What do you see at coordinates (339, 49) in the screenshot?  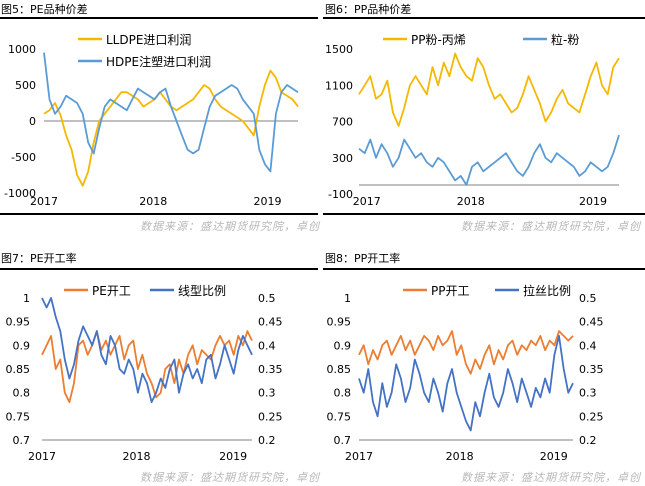 I see `y-tick-label: 1500` at bounding box center [339, 49].